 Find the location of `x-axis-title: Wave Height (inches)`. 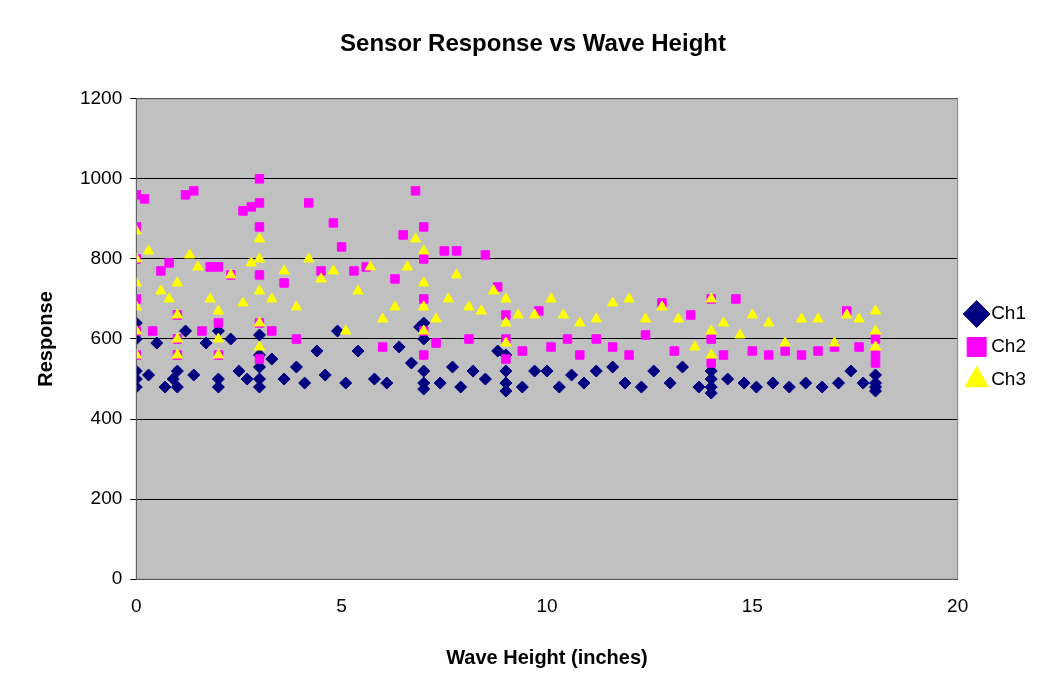

x-axis-title: Wave Height (inches) is located at coordinates (547, 656).